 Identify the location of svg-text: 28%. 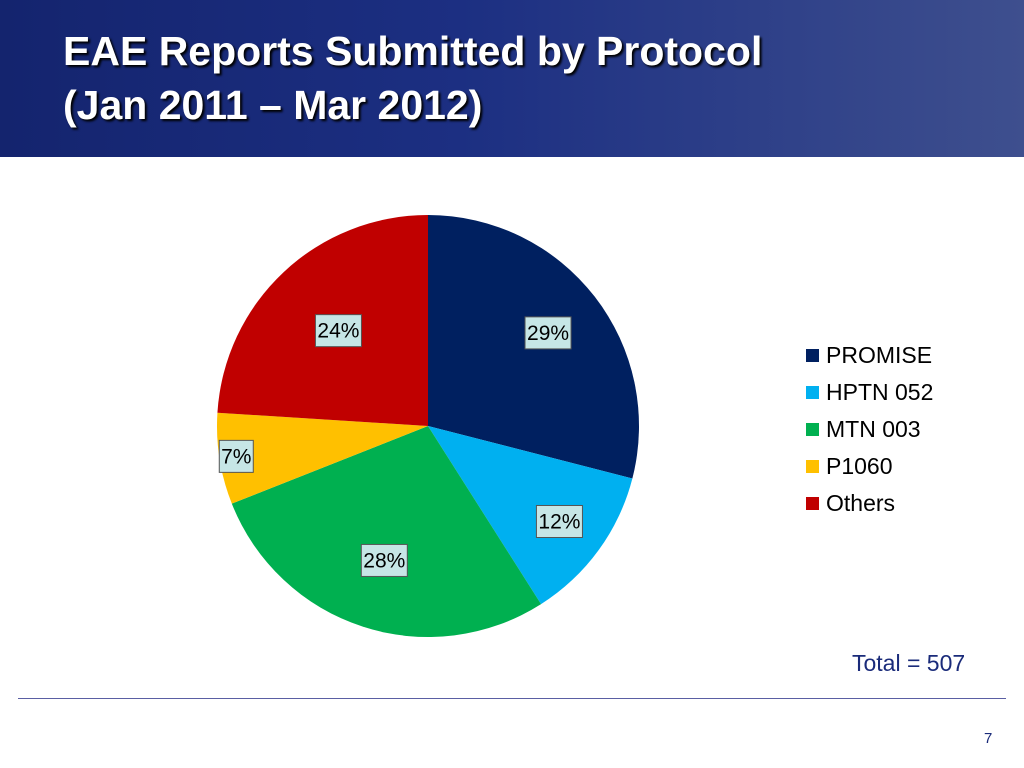
(384, 560).